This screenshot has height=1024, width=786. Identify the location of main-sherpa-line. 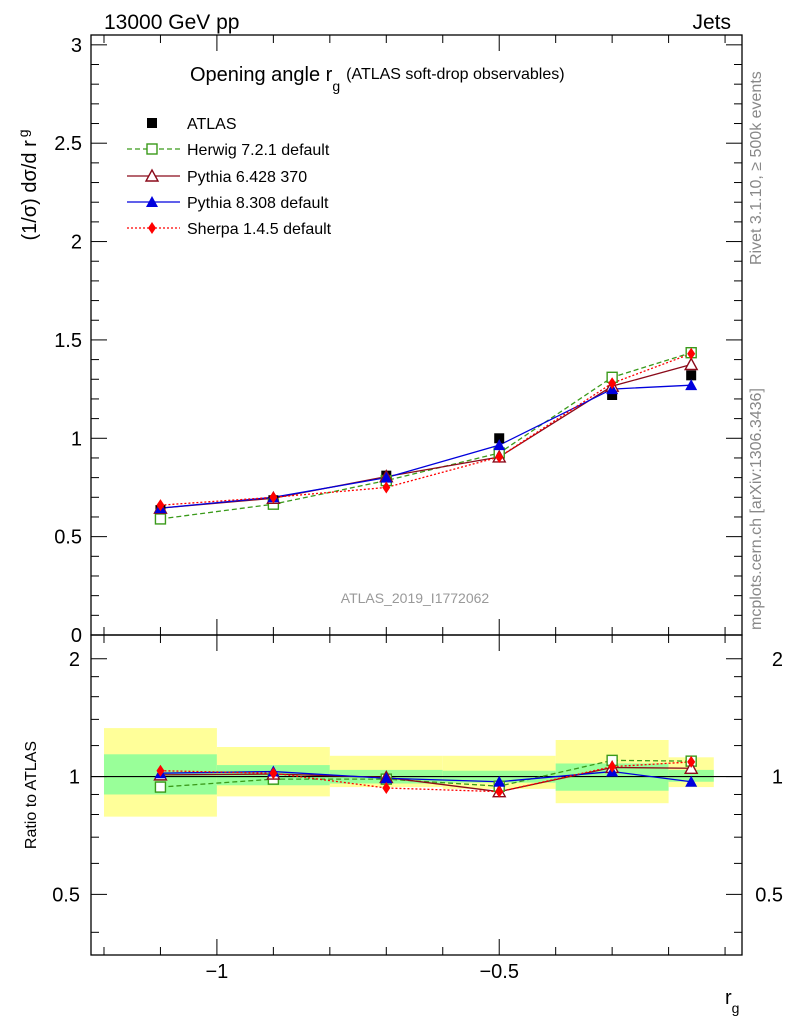
(426, 429).